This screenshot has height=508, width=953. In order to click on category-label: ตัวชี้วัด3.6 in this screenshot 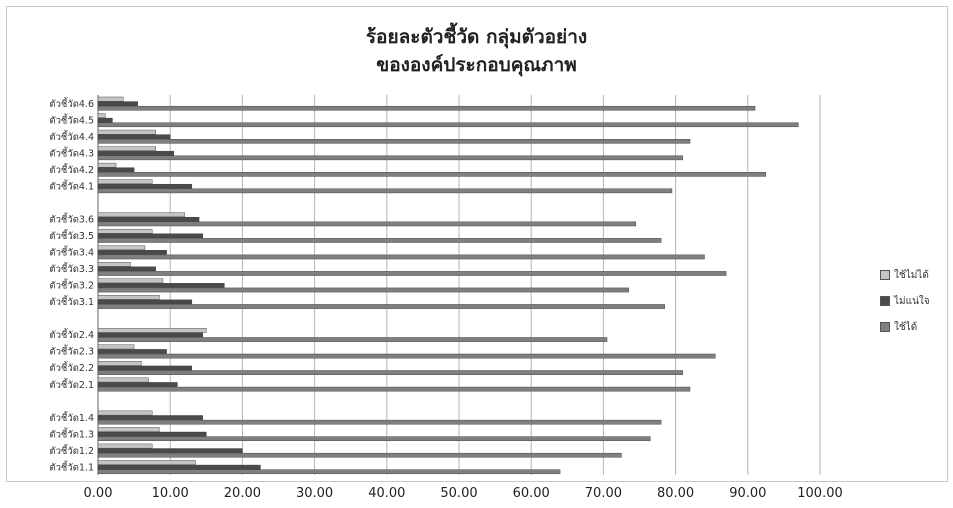, I will do `click(71, 219)`.